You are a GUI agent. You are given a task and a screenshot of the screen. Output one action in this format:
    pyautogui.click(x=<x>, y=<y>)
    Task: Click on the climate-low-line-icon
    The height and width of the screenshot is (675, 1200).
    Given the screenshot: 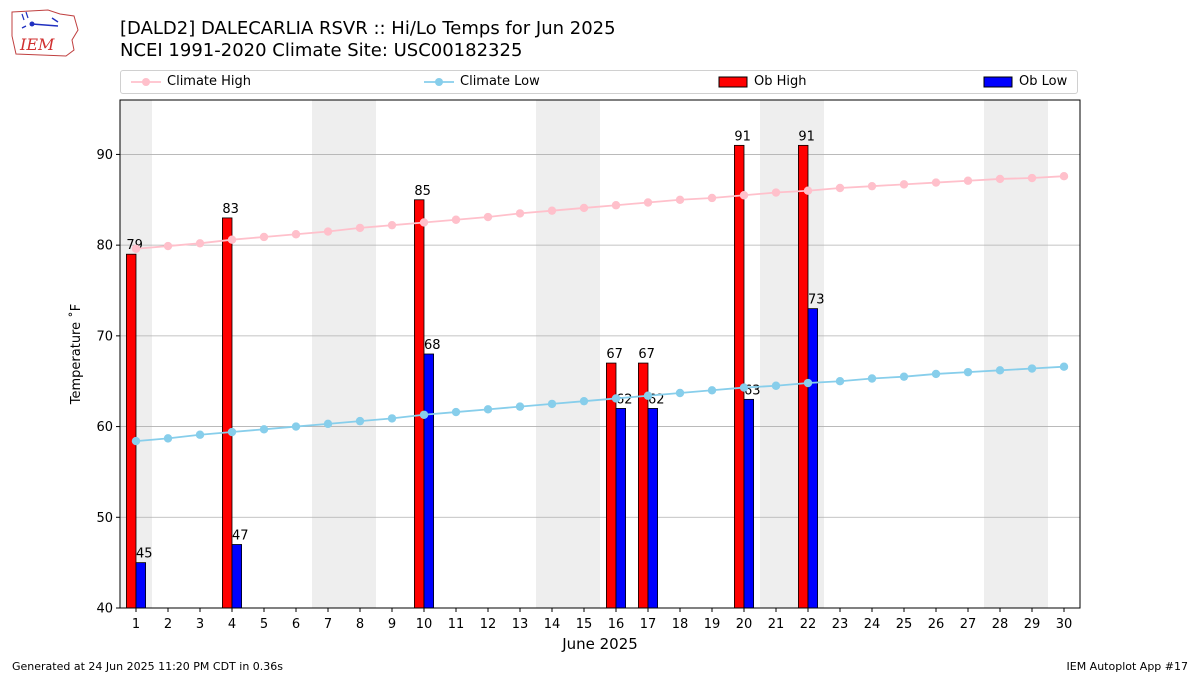 What is the action you would take?
    pyautogui.click(x=439, y=81)
    